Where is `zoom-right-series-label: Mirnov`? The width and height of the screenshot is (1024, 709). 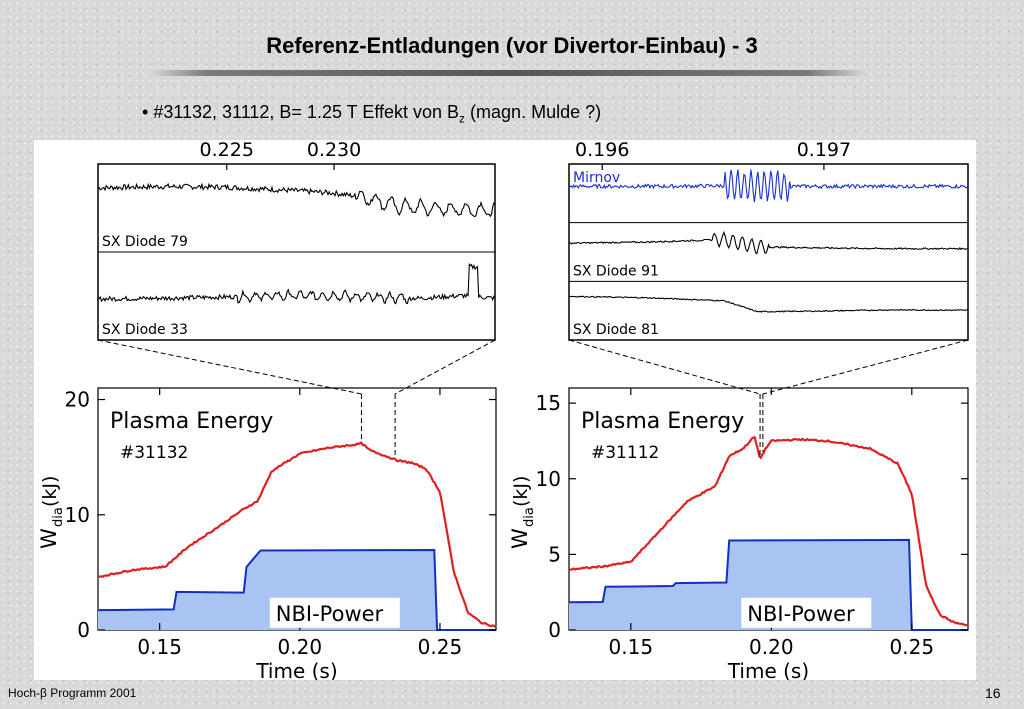
zoom-right-series-label: Mirnov is located at coordinates (596, 178).